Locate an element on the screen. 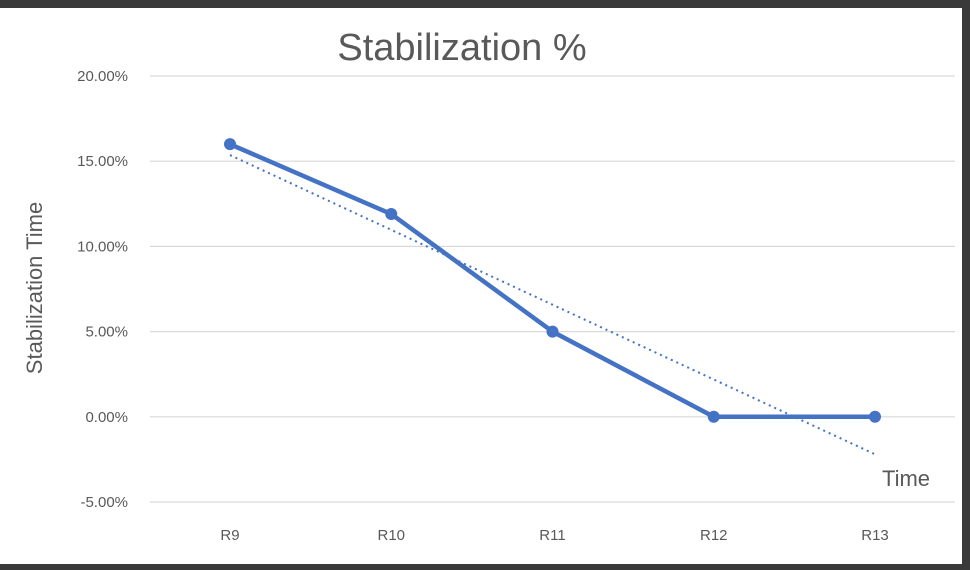 The width and height of the screenshot is (970, 570). x-tick-label: R12 is located at coordinates (714, 535).